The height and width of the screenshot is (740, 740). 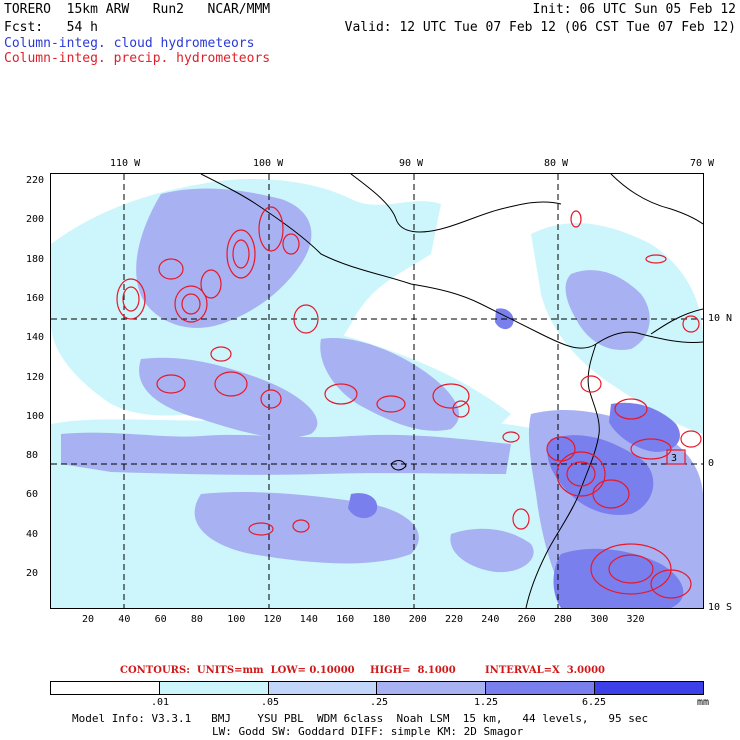 I want to click on x-tick-label: 280, so click(x=562, y=619).